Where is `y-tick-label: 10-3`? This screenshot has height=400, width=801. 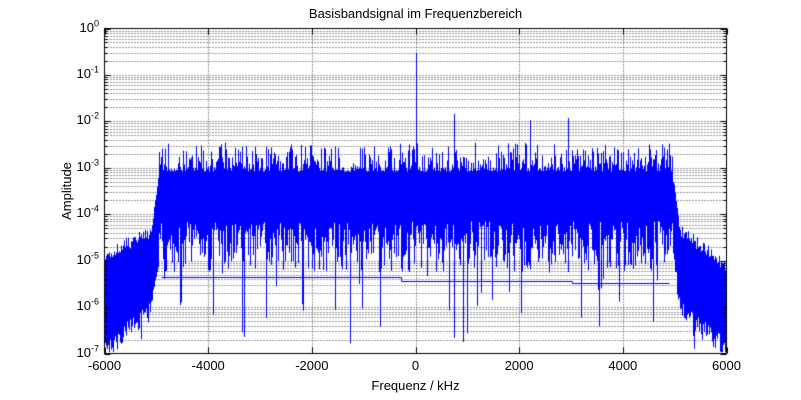
y-tick-label: 10-3 is located at coordinates (77, 165).